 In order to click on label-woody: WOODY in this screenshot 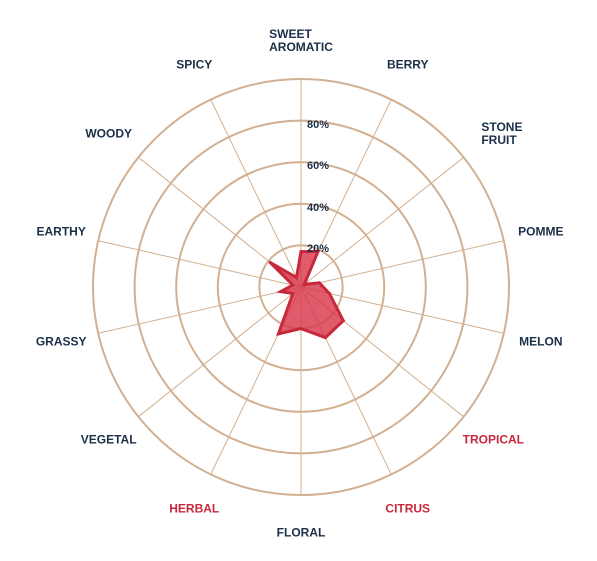, I will do `click(108, 133)`.